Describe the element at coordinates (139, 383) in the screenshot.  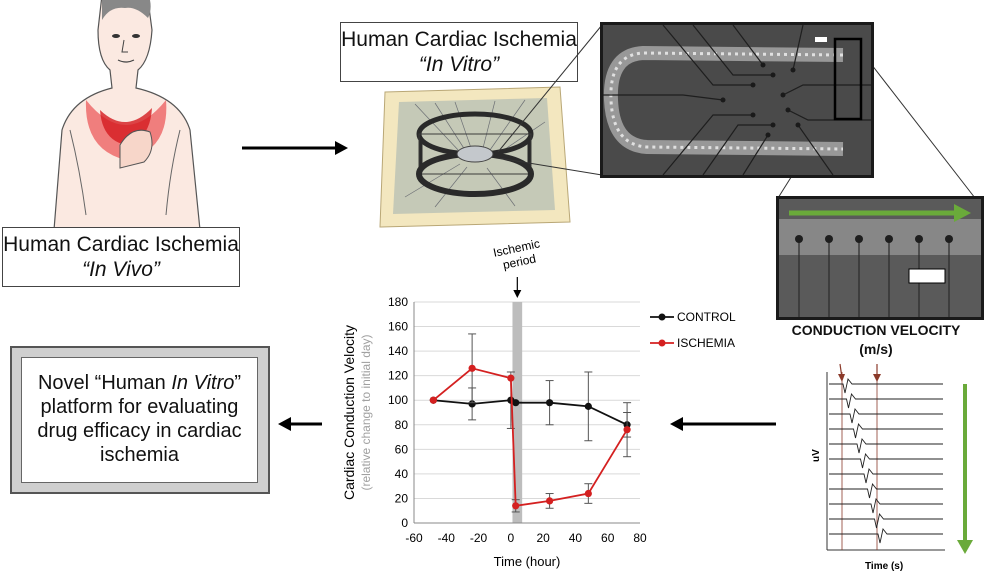
I see `novel-line1: Novel “Human In Vitro”` at that location.